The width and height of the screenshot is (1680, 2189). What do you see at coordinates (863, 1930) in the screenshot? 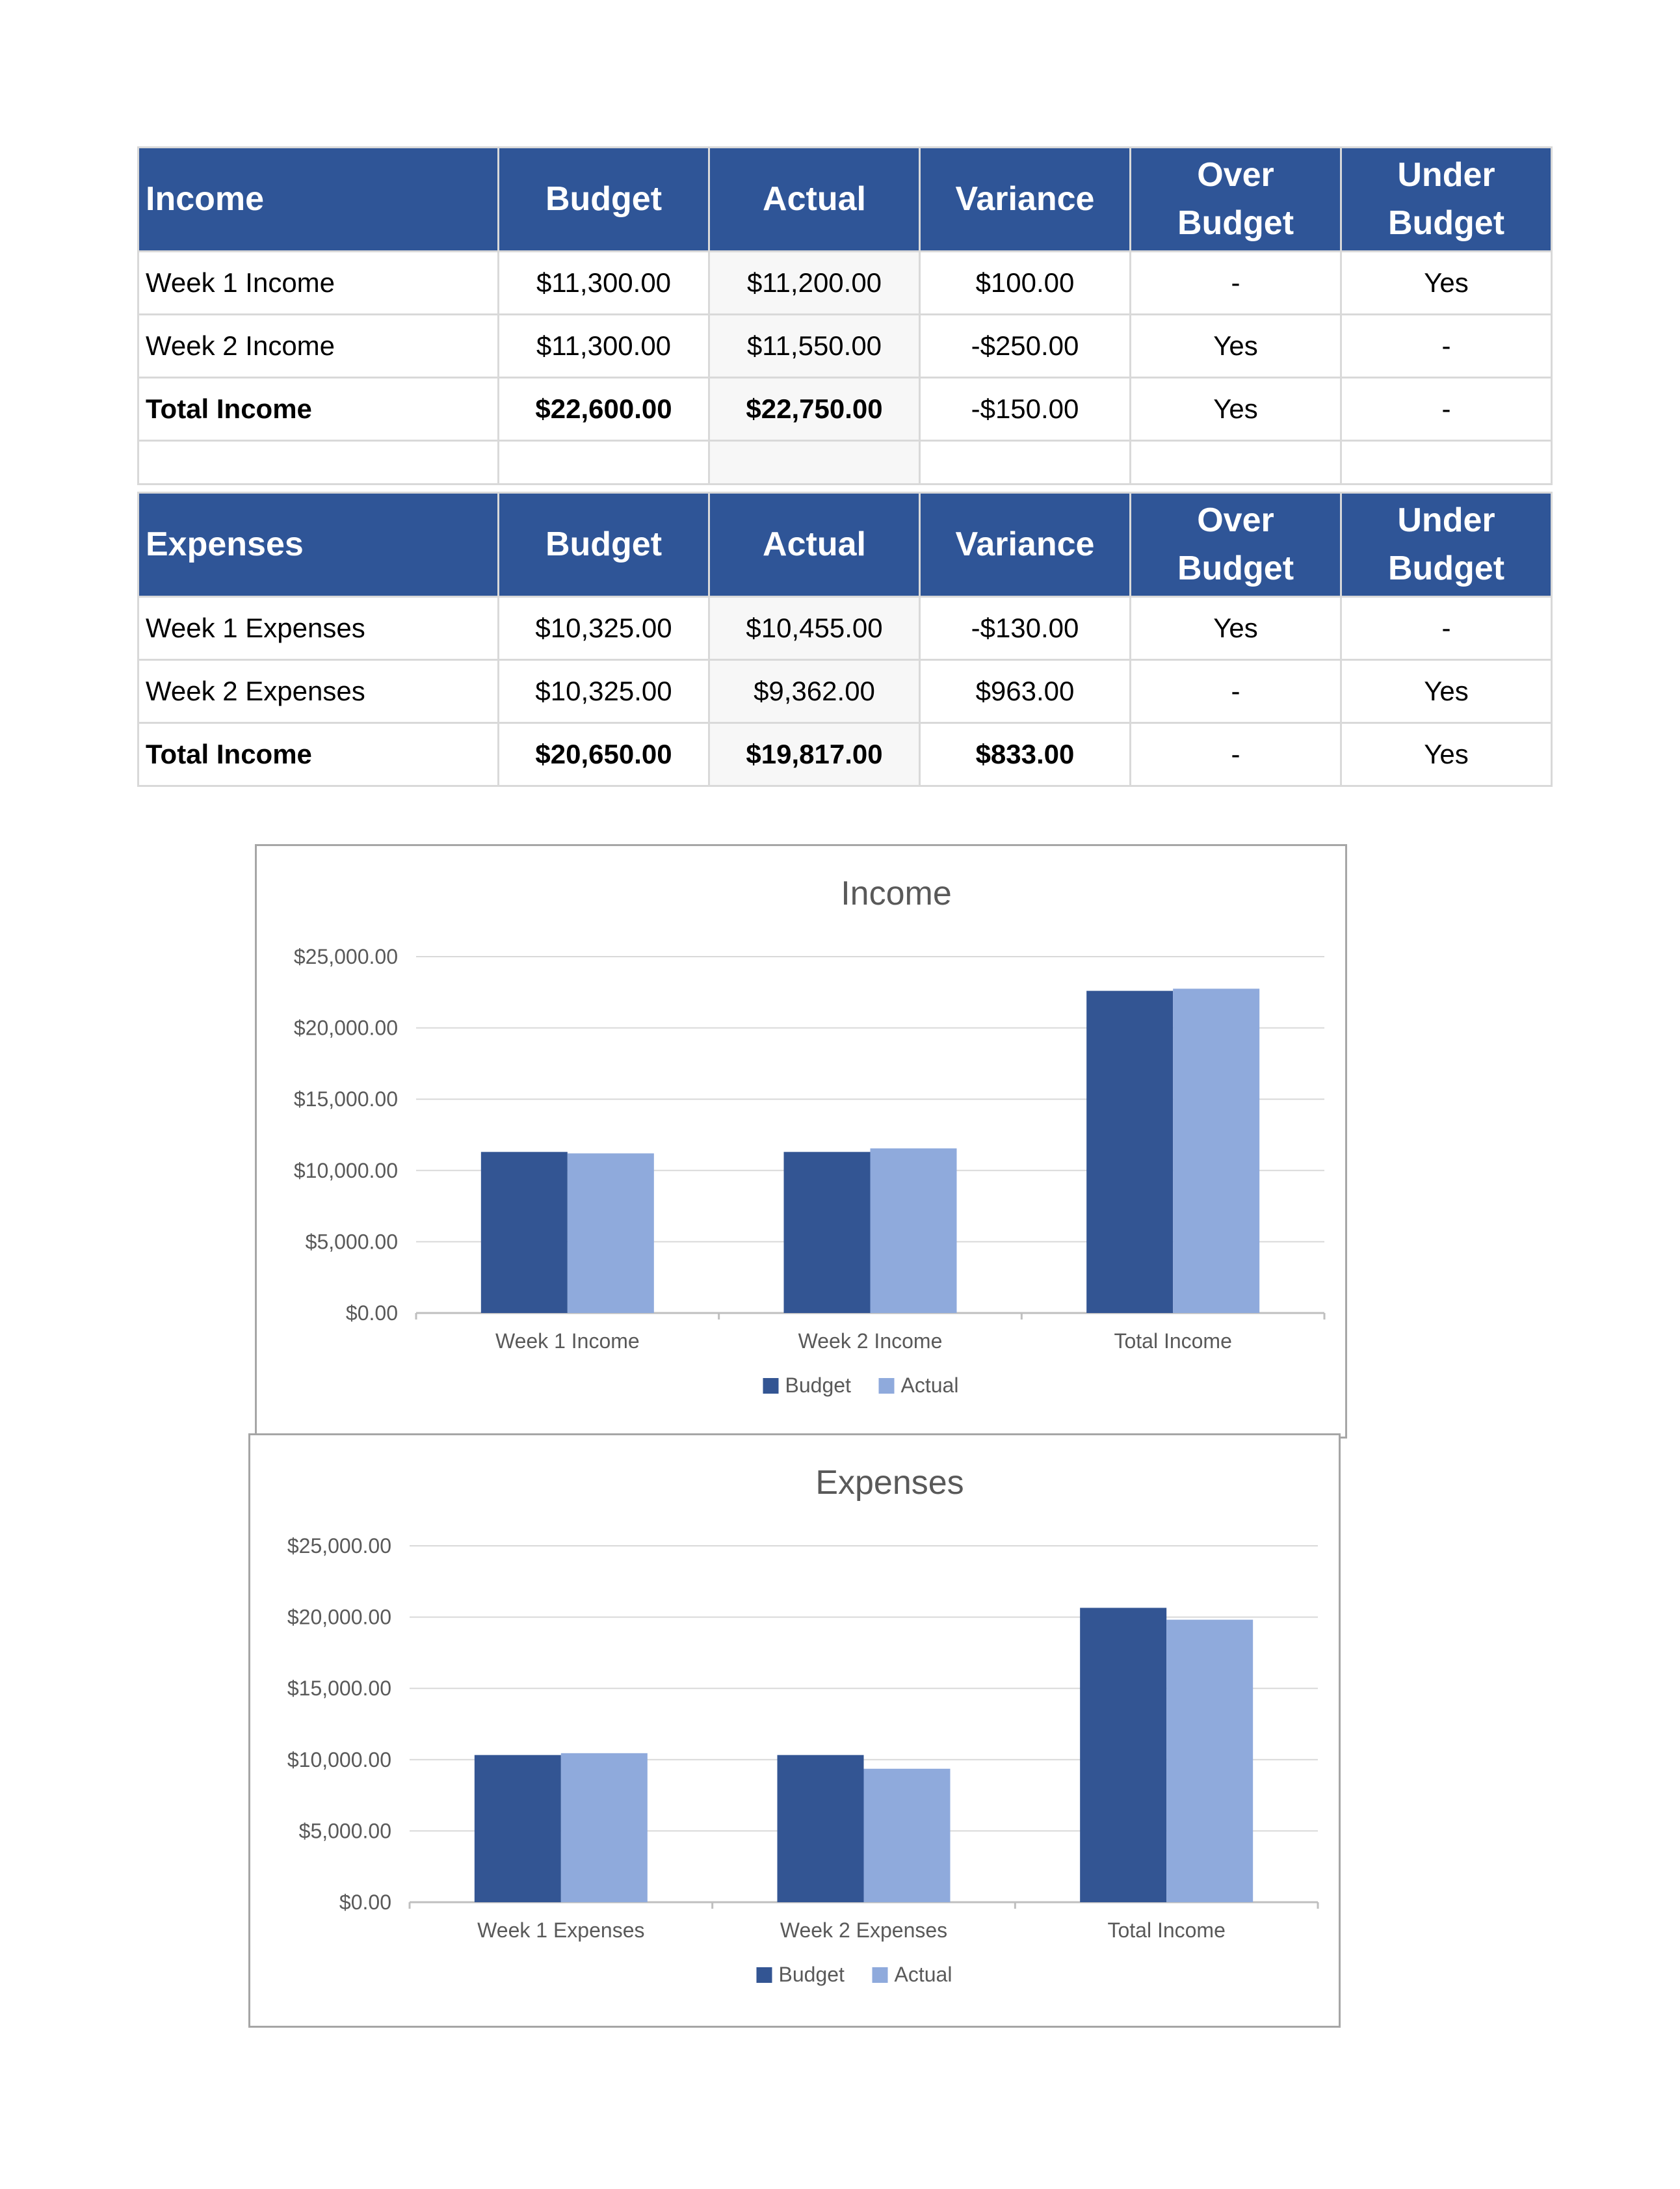
I see `x-category-label: Week 2 Expenses` at bounding box center [863, 1930].